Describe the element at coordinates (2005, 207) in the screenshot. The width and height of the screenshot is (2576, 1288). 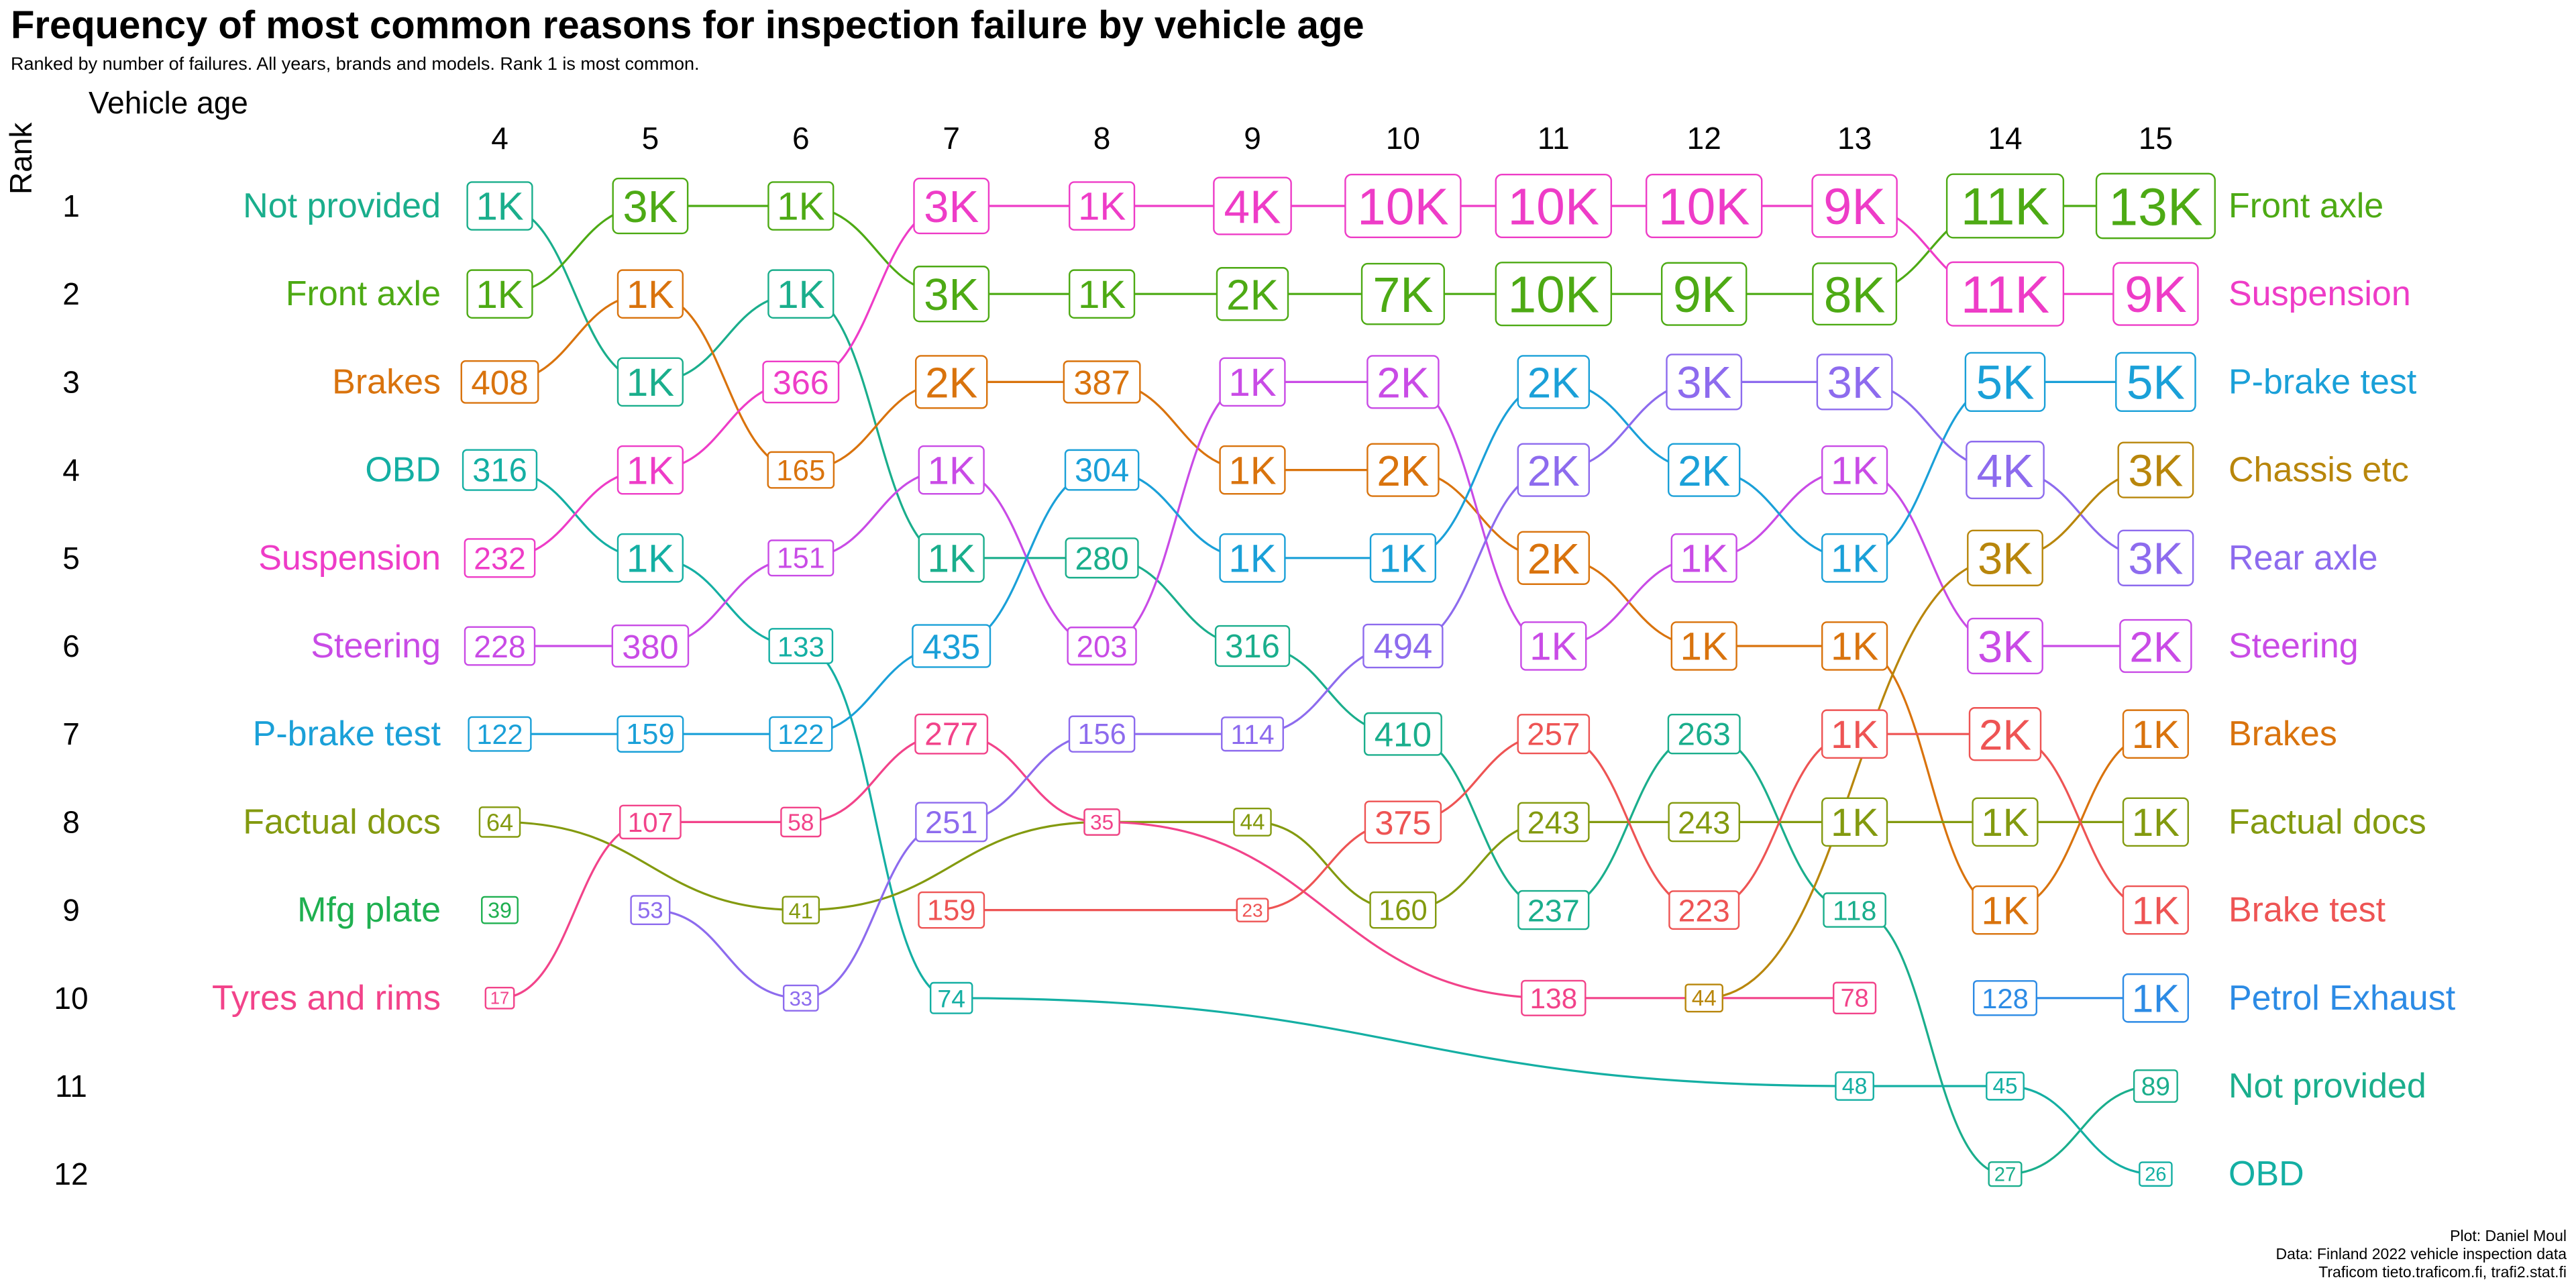
I see `data-label: 11K` at that location.